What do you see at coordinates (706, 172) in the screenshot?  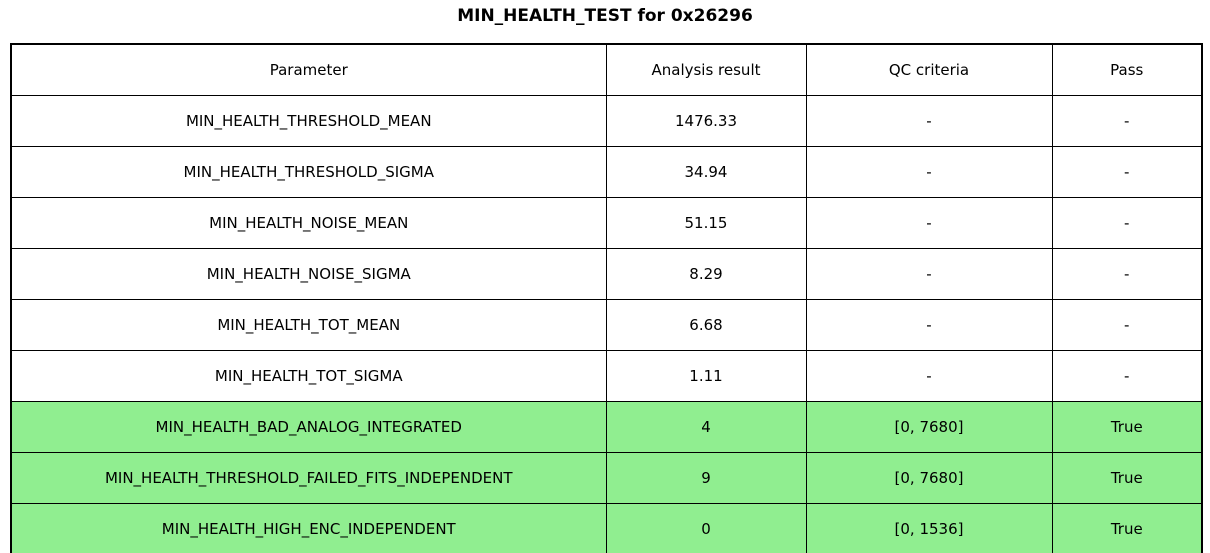 I see `table-cell-analysis-result: 34.94` at bounding box center [706, 172].